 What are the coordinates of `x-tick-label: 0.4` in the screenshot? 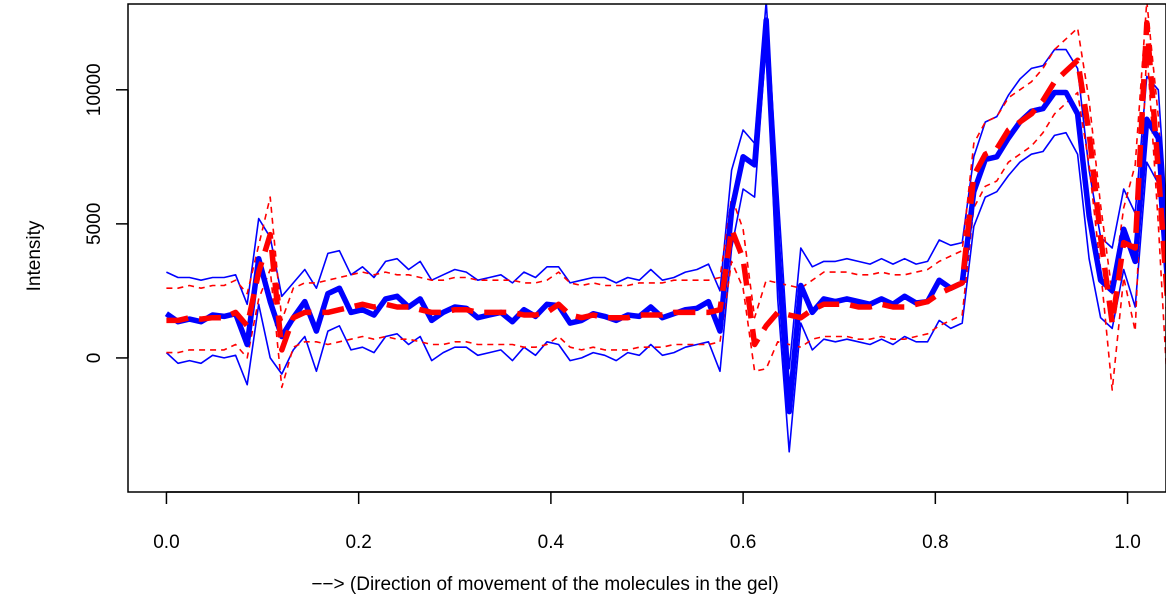 It's located at (551, 542).